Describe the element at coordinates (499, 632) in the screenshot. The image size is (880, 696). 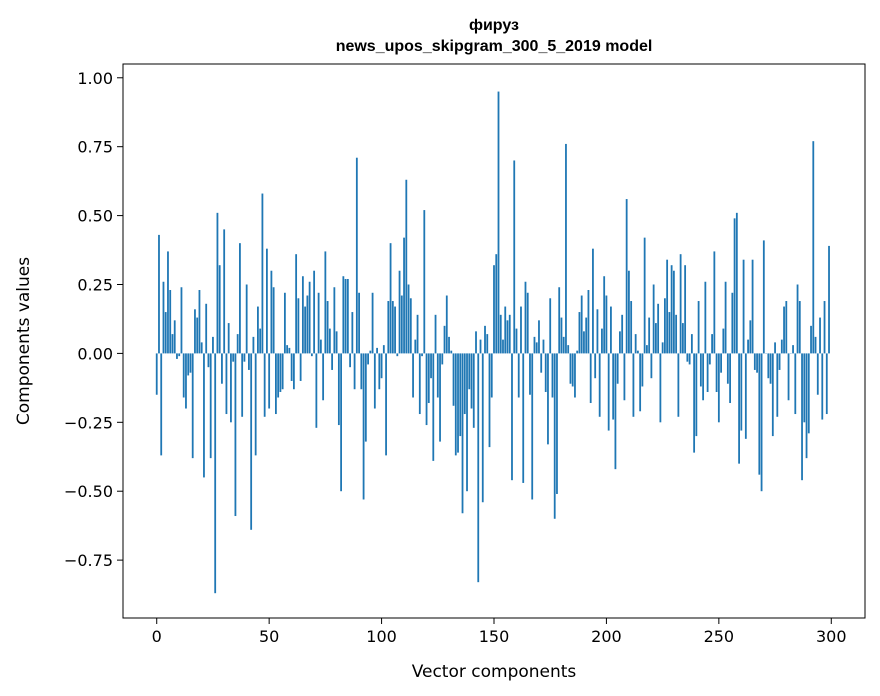
I see `x-axis-ticks: 0 50 100 150 200 250 300` at that location.